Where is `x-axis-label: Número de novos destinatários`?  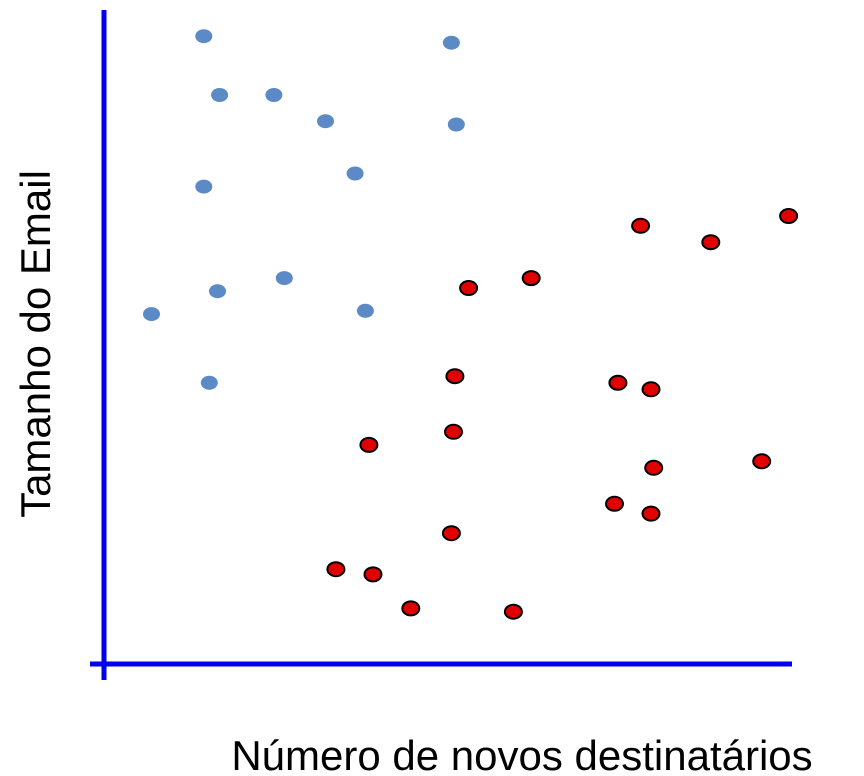 x-axis-label: Número de novos destinatários is located at coordinates (521, 754).